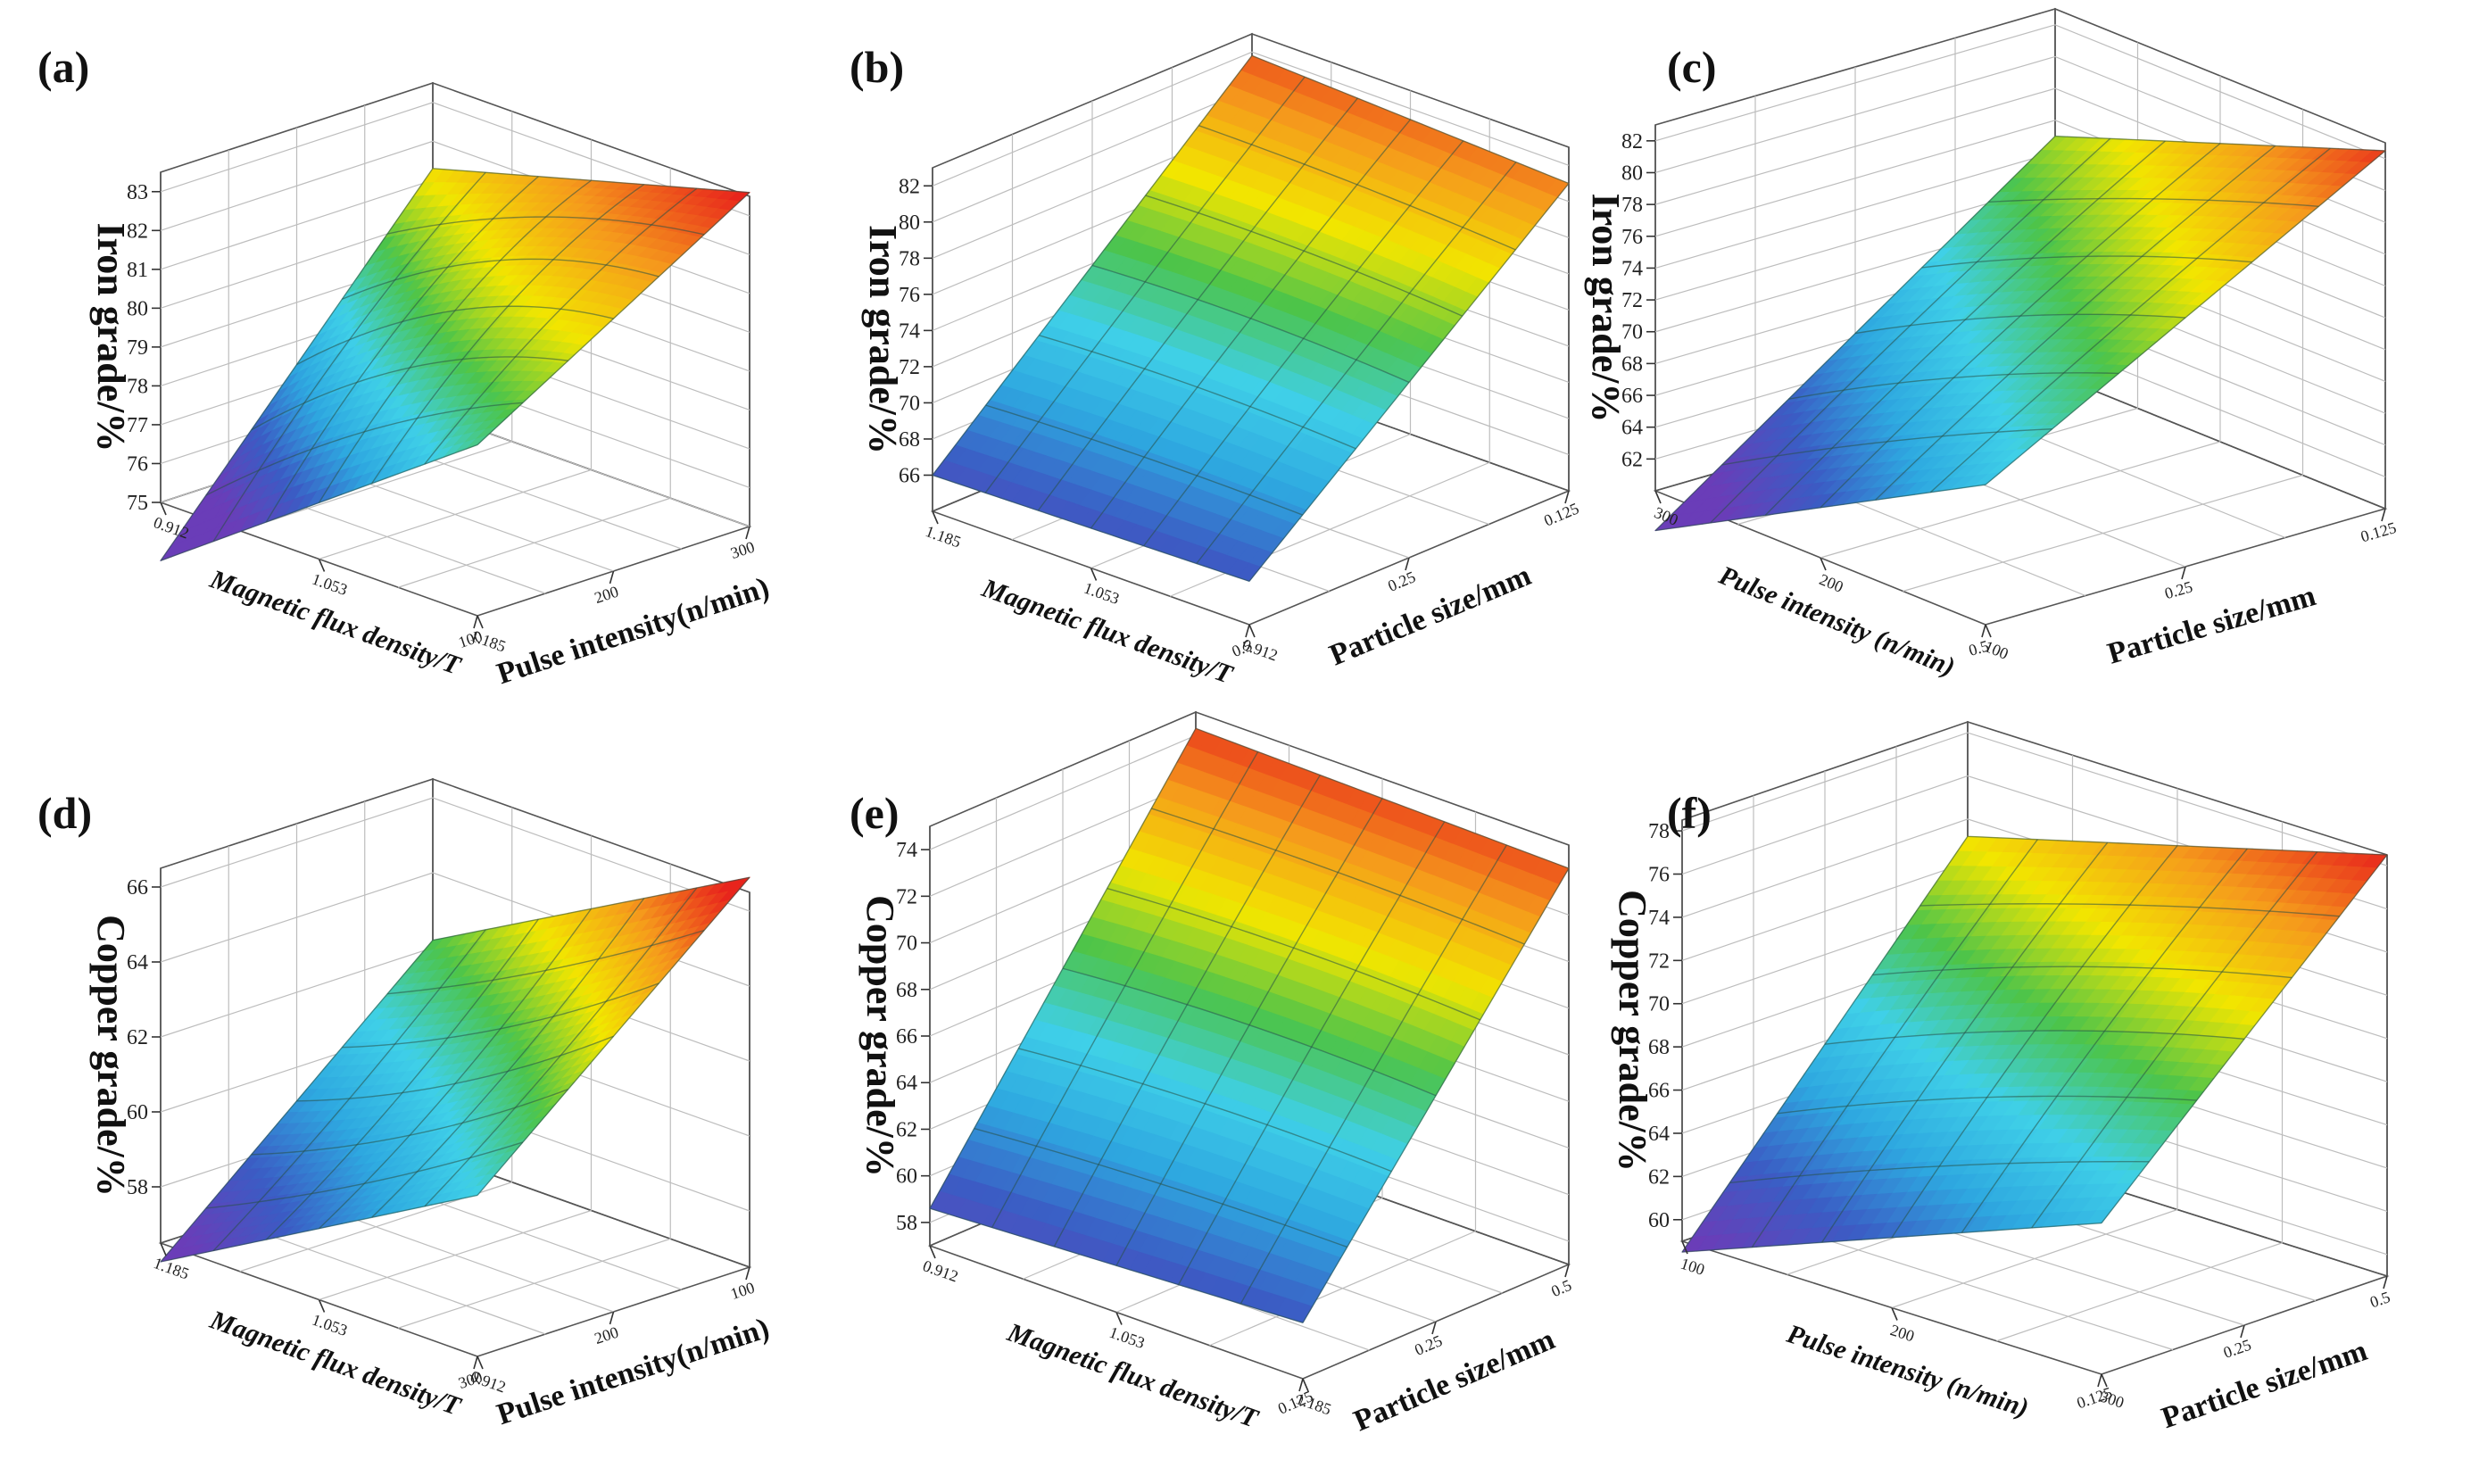 The width and height of the screenshot is (2479, 1484). What do you see at coordinates (137, 425) in the screenshot?
I see `z-tick-label: 77` at bounding box center [137, 425].